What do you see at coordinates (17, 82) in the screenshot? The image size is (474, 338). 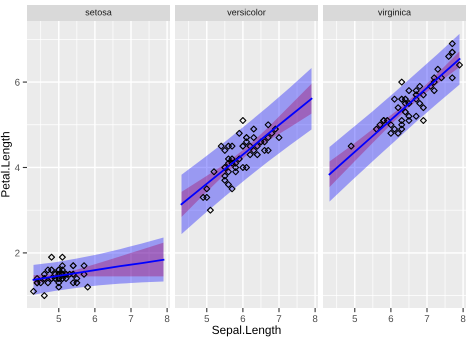 I see `y-tick-label: 6` at bounding box center [17, 82].